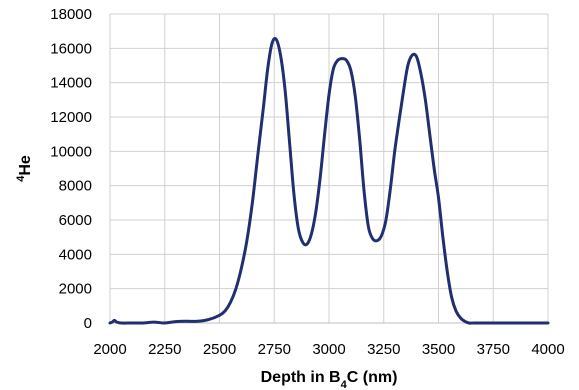  Describe the element at coordinates (438, 349) in the screenshot. I see `x-tick-label-6: 3500` at that location.